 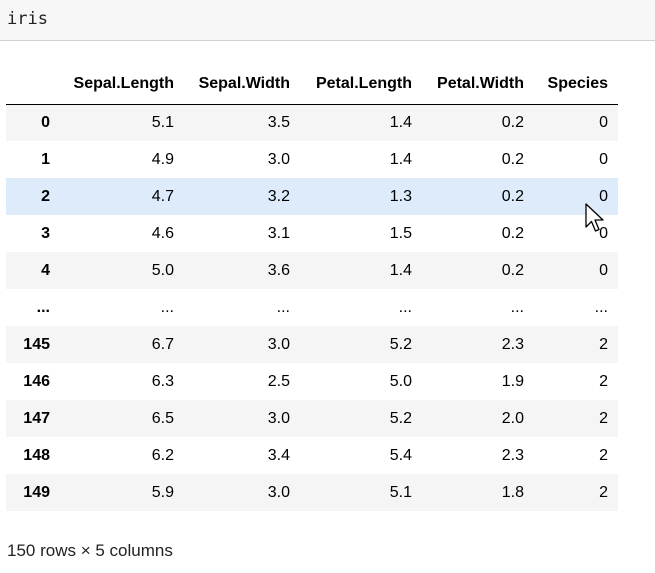 I want to click on column-header-index, so click(x=32, y=86).